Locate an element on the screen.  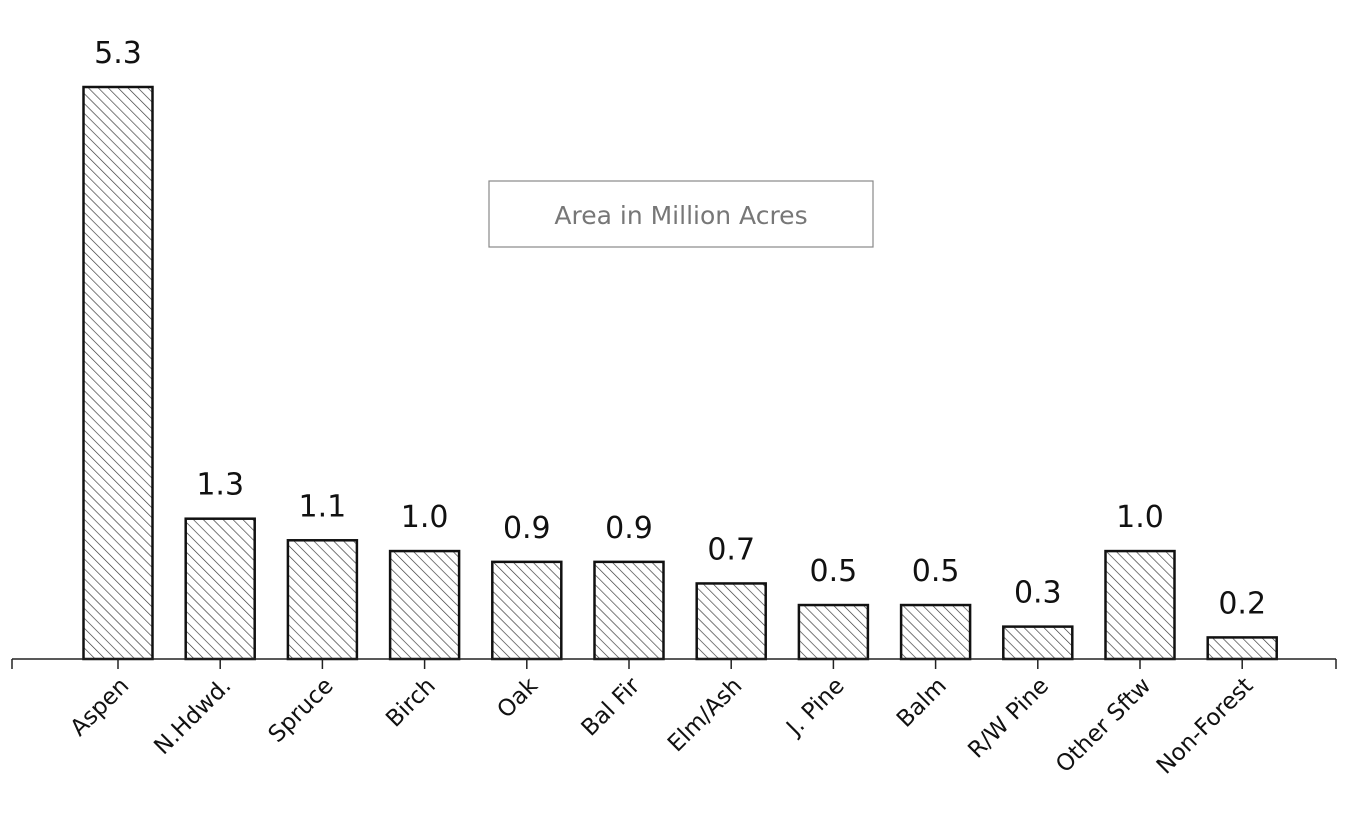
category-label-r-w-pine: R/W Pine is located at coordinates (1008, 718).